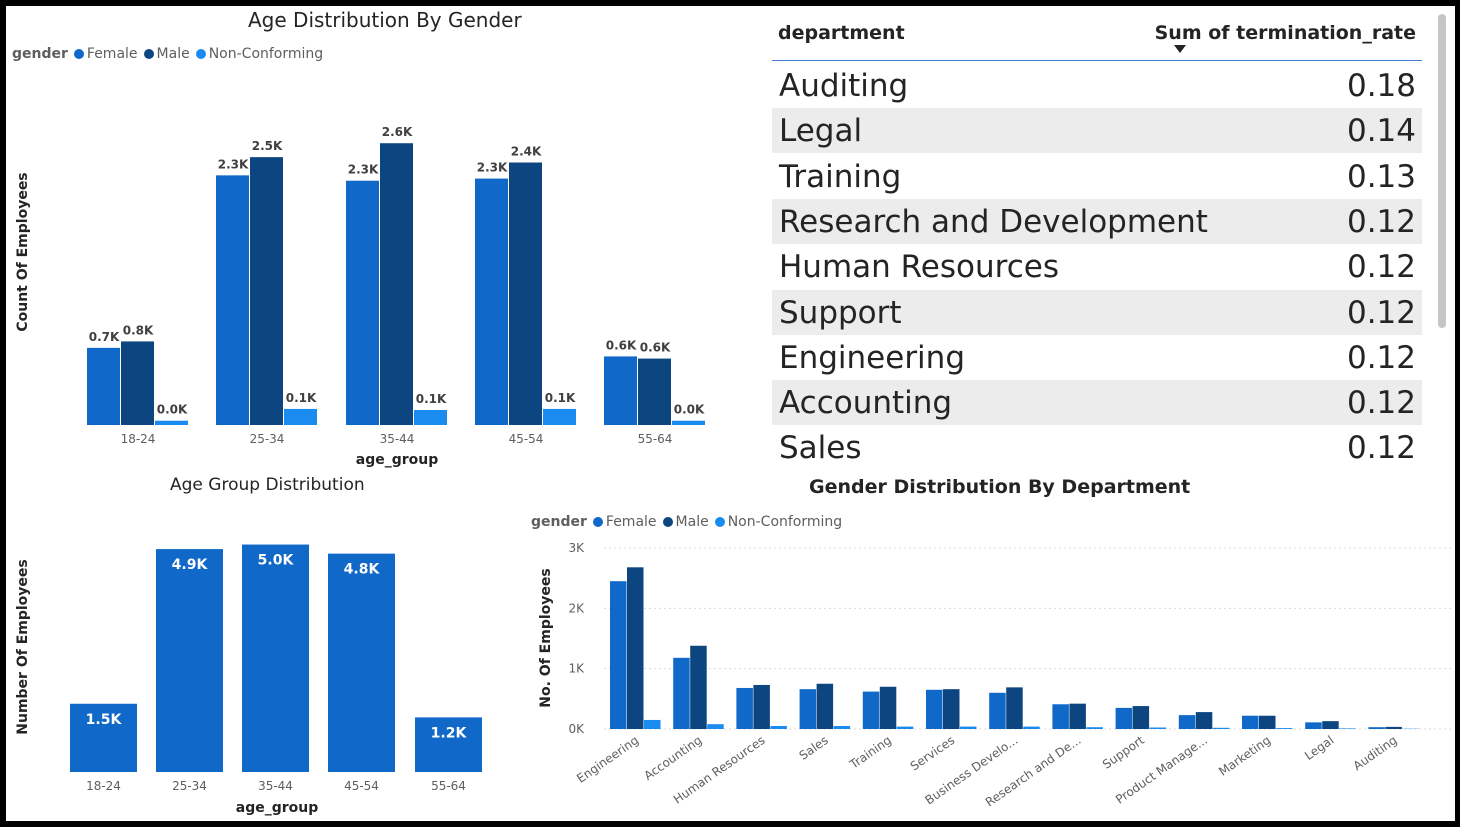 This screenshot has width=1460, height=827. What do you see at coordinates (1097, 131) in the screenshot?
I see `table-row: Legal 0.14` at bounding box center [1097, 131].